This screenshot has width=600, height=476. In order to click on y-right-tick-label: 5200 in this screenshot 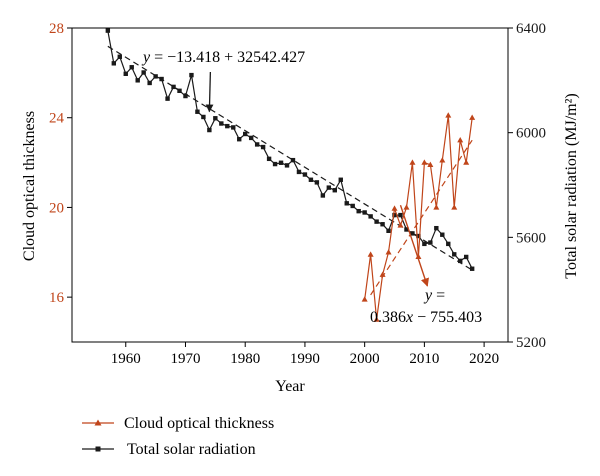, I will do `click(531, 343)`.